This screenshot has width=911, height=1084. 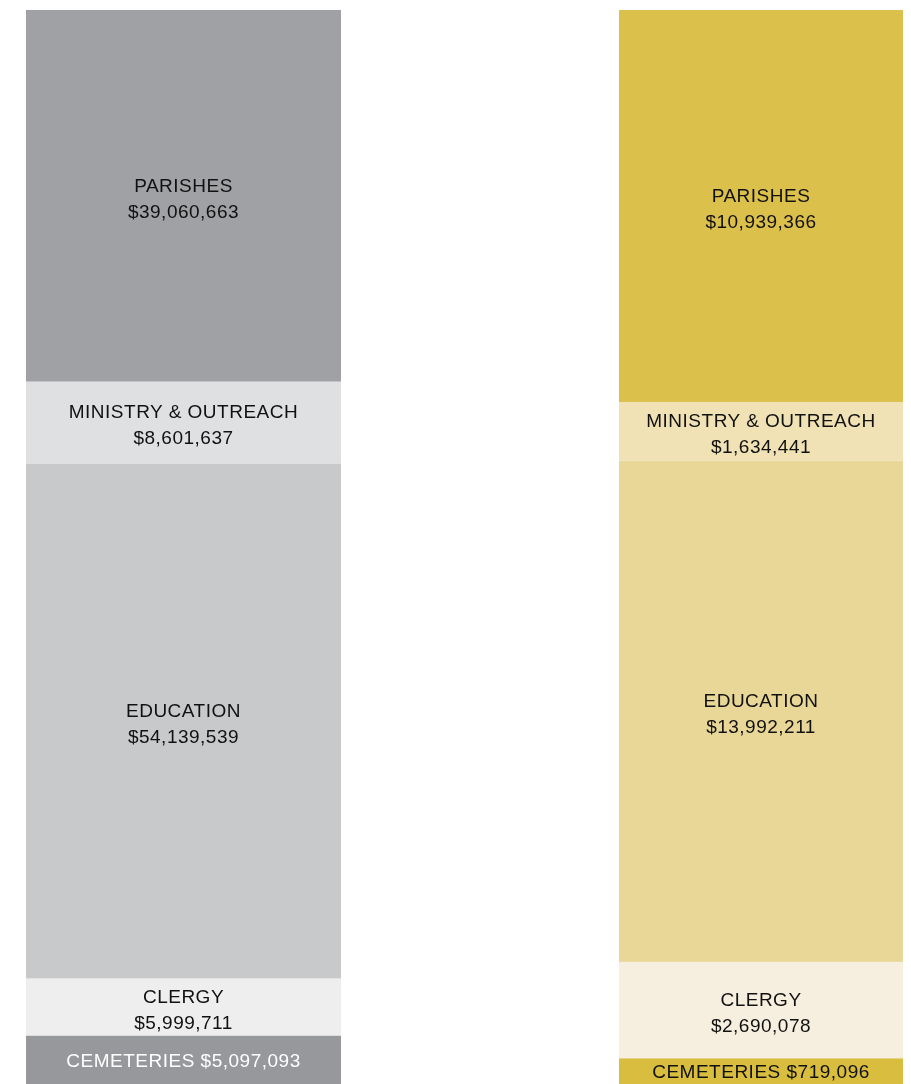 What do you see at coordinates (183, 438) in the screenshot?
I see `data-label: $8,601,637` at bounding box center [183, 438].